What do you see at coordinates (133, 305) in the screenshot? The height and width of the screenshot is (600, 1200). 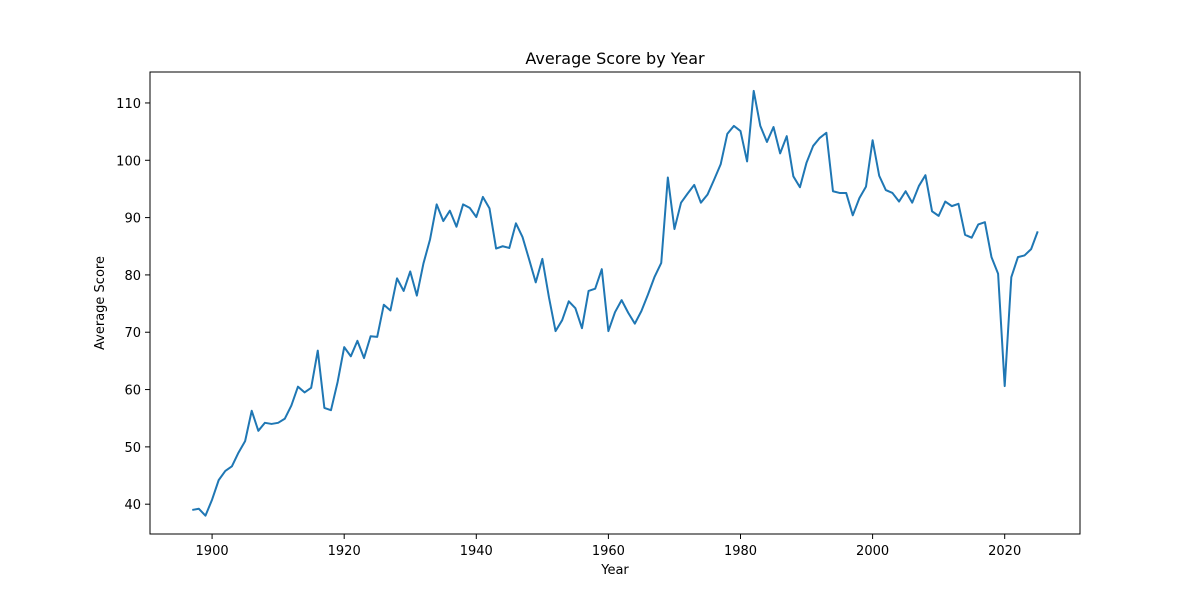 I see `y-axis-ticks: 40 50 60 70 80 90 100 110` at bounding box center [133, 305].